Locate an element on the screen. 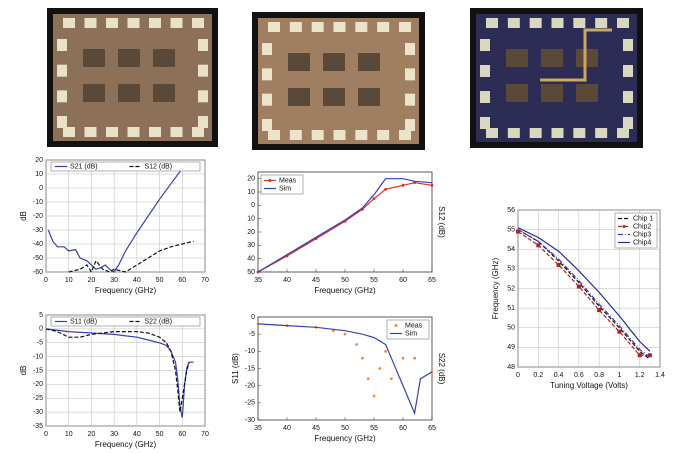 This screenshot has width=691, height=453. x-tick-label: 55 is located at coordinates (374, 428).